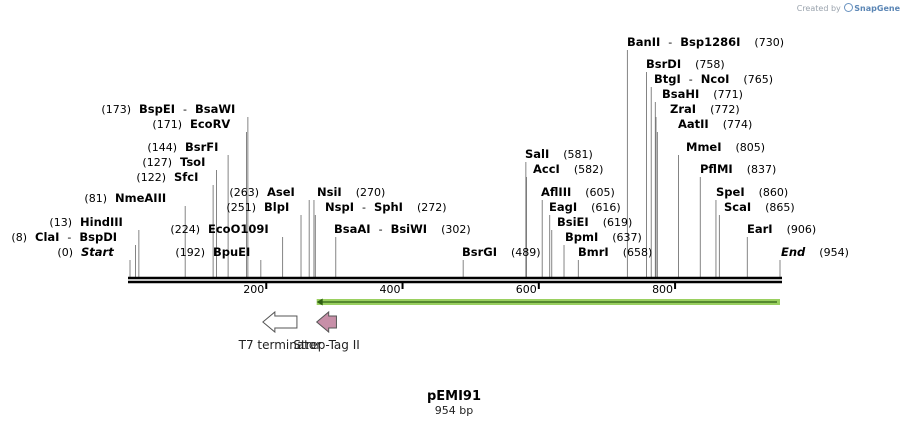  I want to click on site-position-eari: (906), so click(802, 229).